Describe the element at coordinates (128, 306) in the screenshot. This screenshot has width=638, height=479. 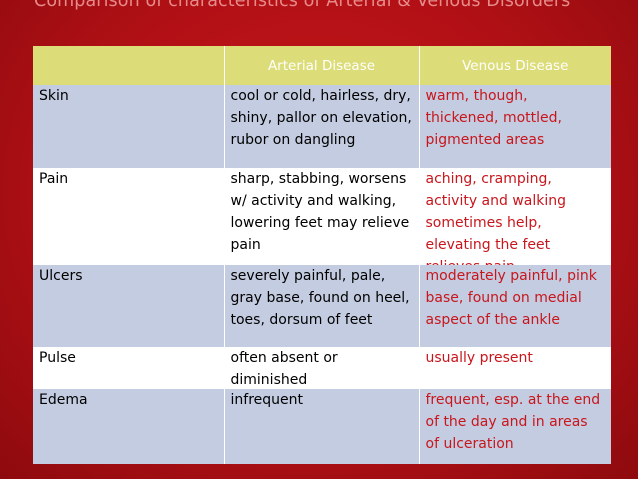
I see `row-label: Ulcers` at that location.